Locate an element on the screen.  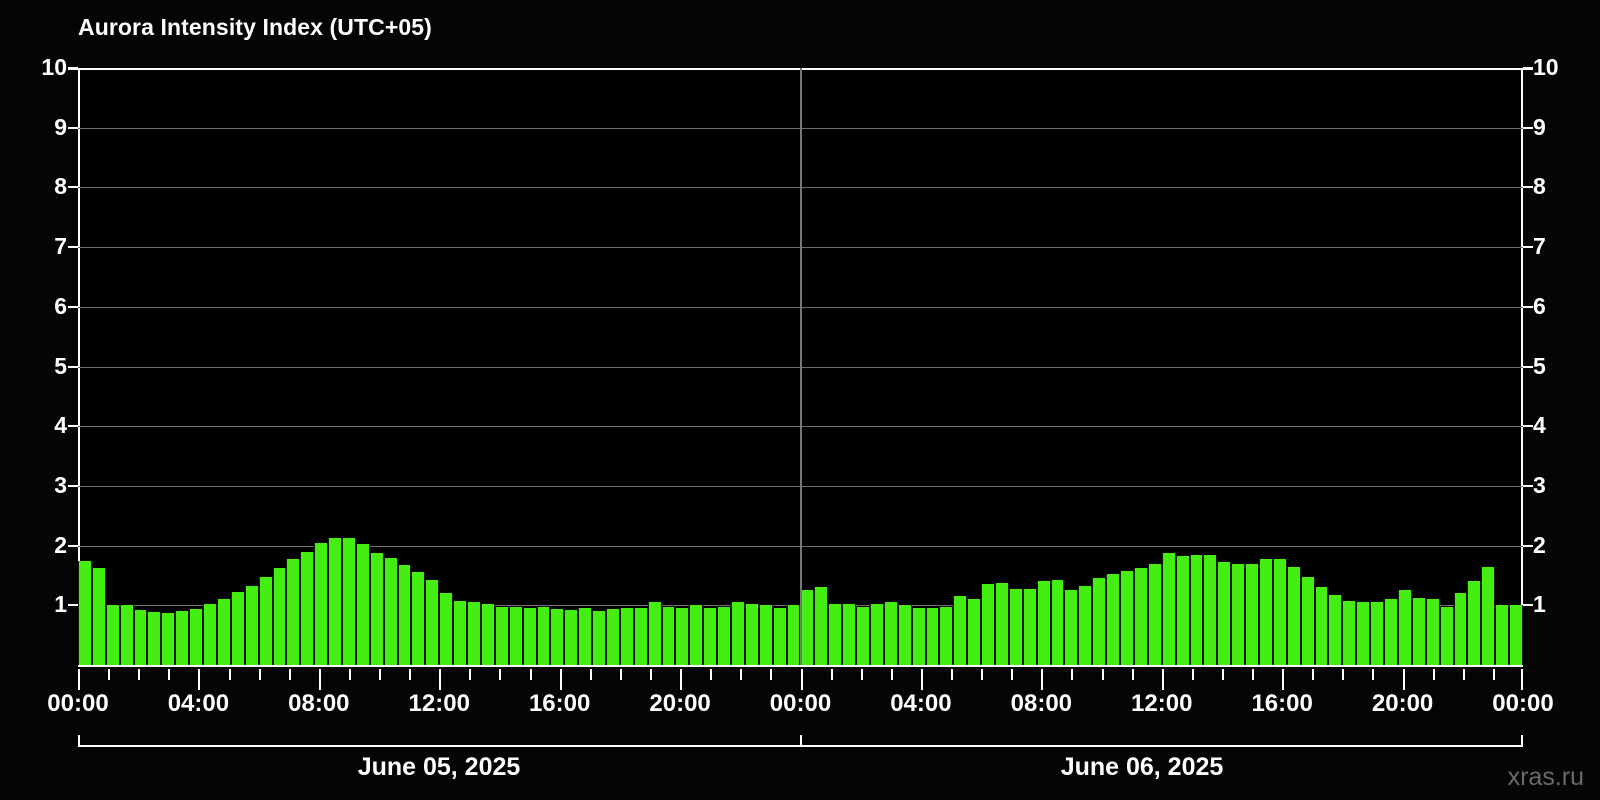
x-axis-label-4: 04:00 is located at coordinates (198, 703).